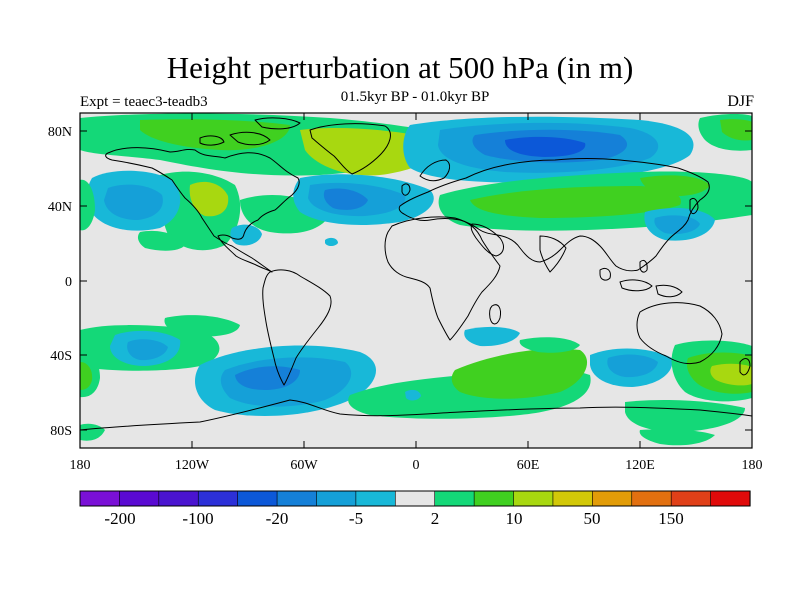 The height and width of the screenshot is (600, 800). I want to click on lat-label-40n: 40N, so click(60, 207).